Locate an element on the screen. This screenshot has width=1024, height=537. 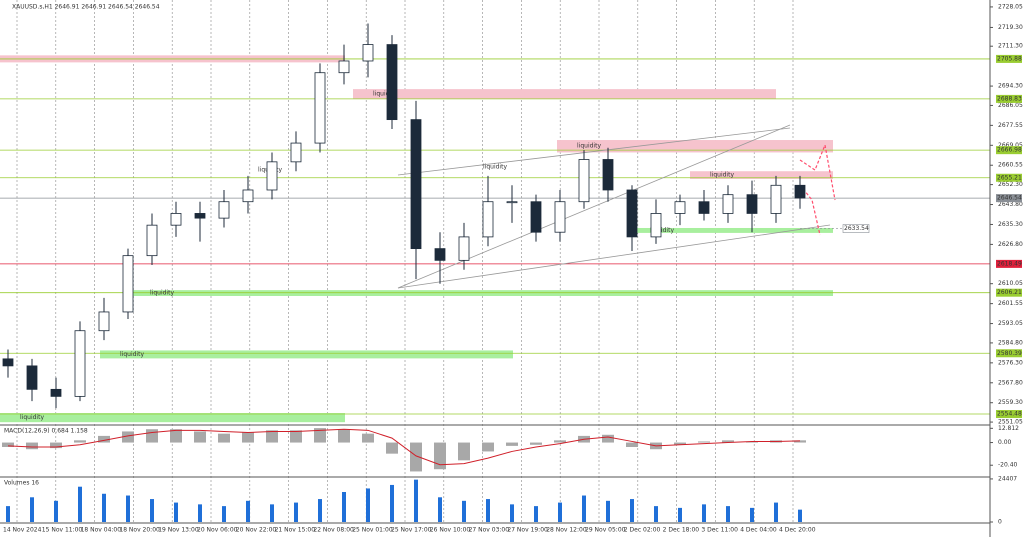
y-tick-label: 2567.80 is located at coordinates (1010, 382).